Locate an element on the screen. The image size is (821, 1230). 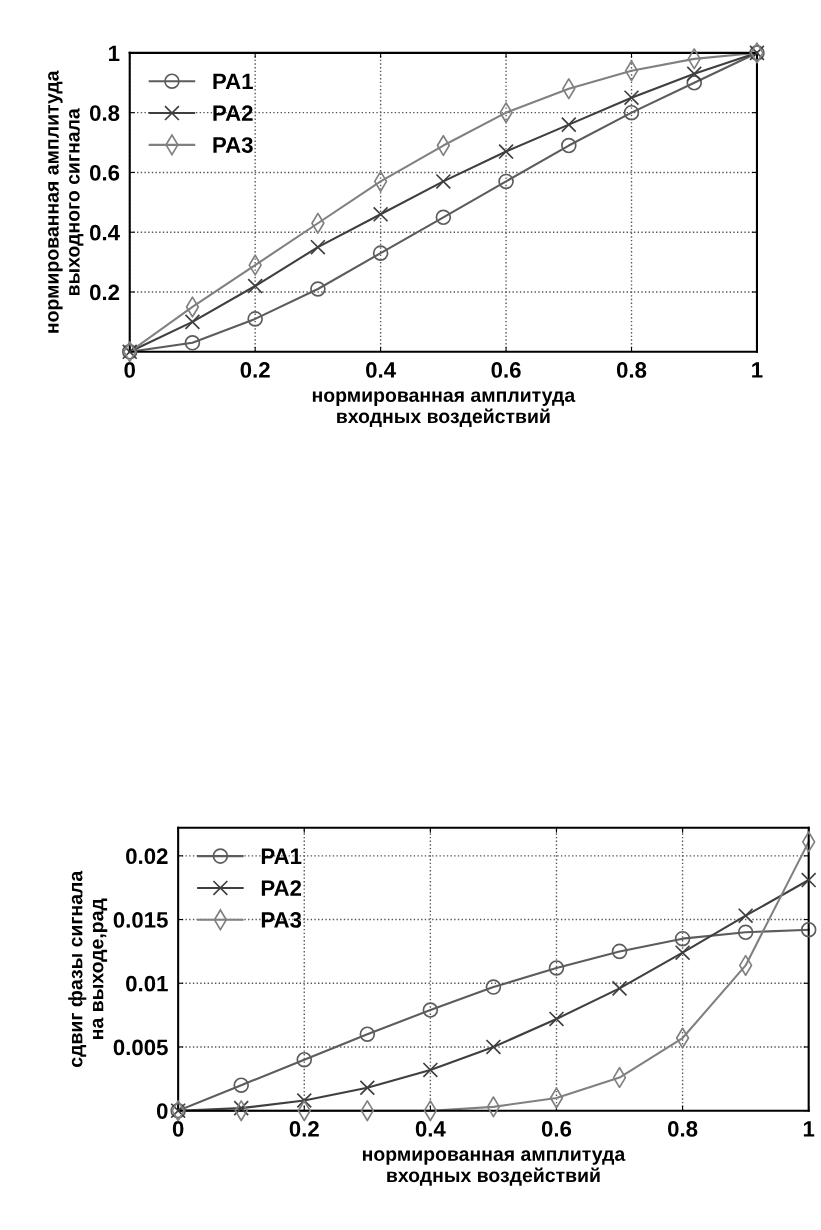
y-tick-label: 0.4 is located at coordinates (104, 232).